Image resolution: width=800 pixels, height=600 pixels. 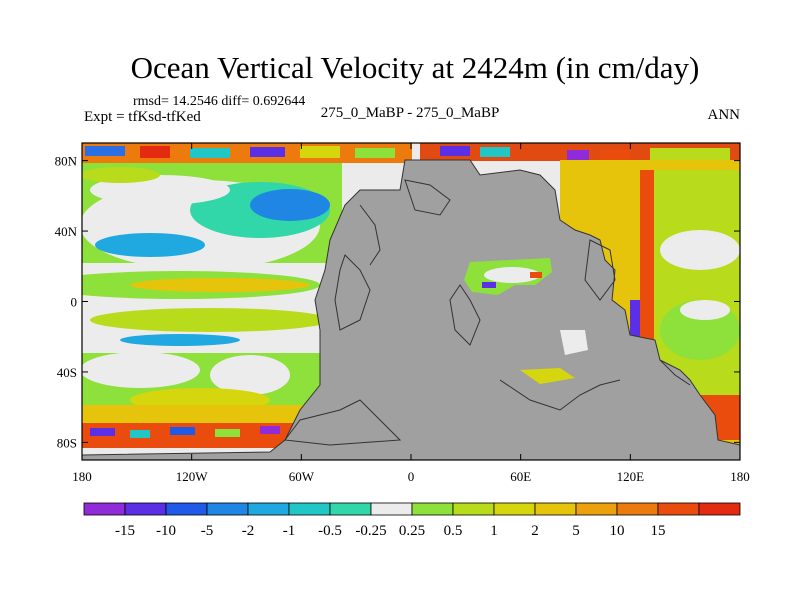 What do you see at coordinates (66, 161) in the screenshot?
I see `lat-tick-label: 80N` at bounding box center [66, 161].